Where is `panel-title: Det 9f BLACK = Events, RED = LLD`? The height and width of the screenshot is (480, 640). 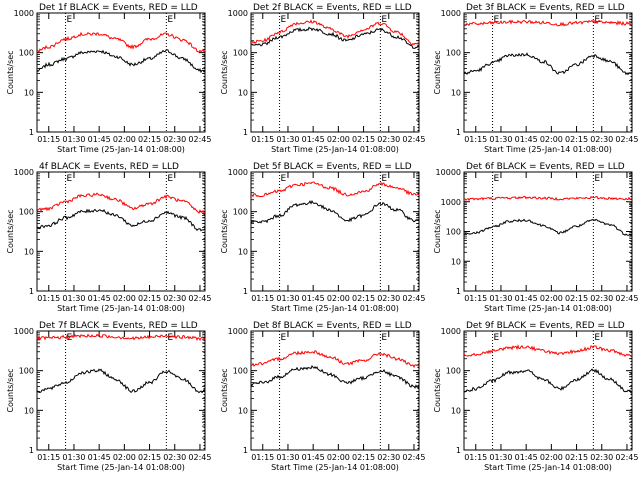
panel-title: Det 9f BLACK = Events, RED = LLD is located at coordinates (545, 326).